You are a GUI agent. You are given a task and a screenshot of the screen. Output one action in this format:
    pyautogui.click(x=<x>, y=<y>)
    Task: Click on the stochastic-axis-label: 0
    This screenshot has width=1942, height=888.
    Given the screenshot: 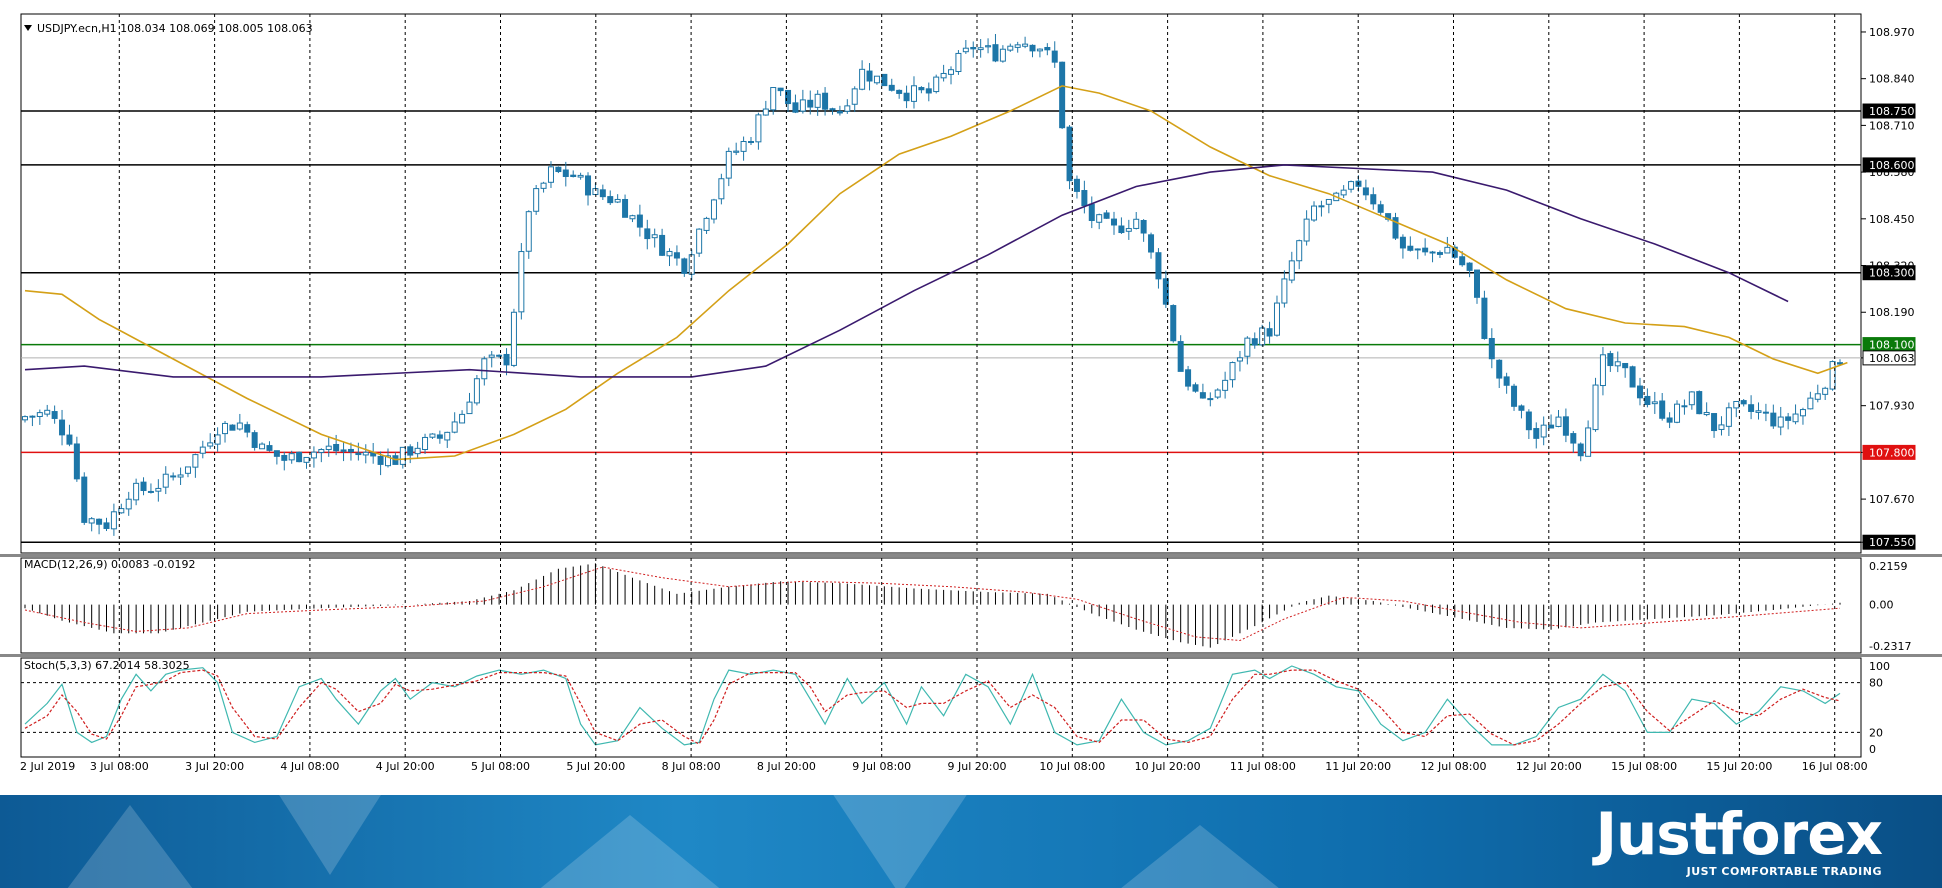 What is the action you would take?
    pyautogui.click(x=1872, y=749)
    